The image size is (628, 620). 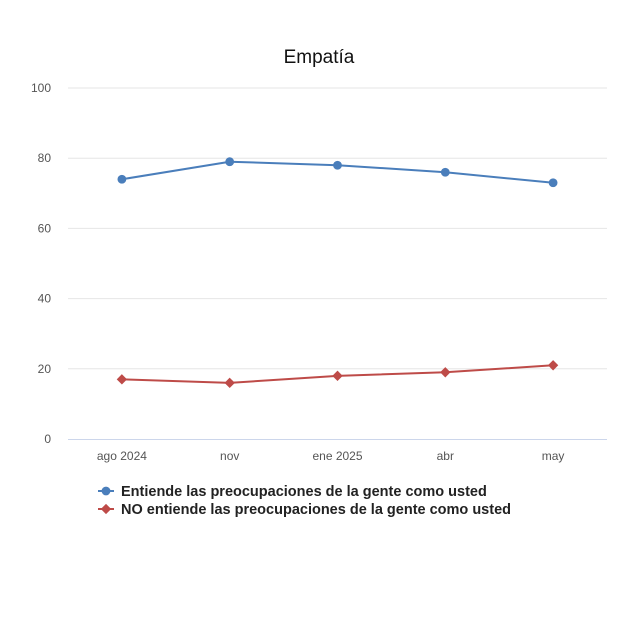 I want to click on y-tick-label: 20, so click(x=45, y=369).